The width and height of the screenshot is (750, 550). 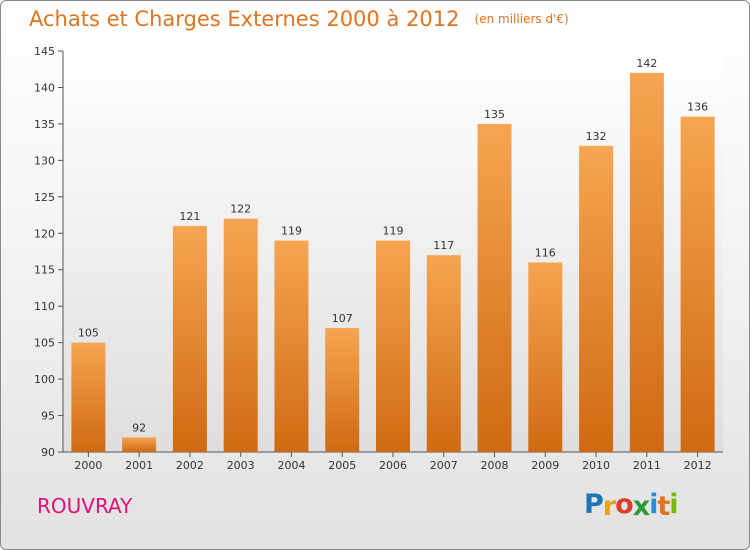 What do you see at coordinates (545, 252) in the screenshot?
I see `bar-value-label: 116` at bounding box center [545, 252].